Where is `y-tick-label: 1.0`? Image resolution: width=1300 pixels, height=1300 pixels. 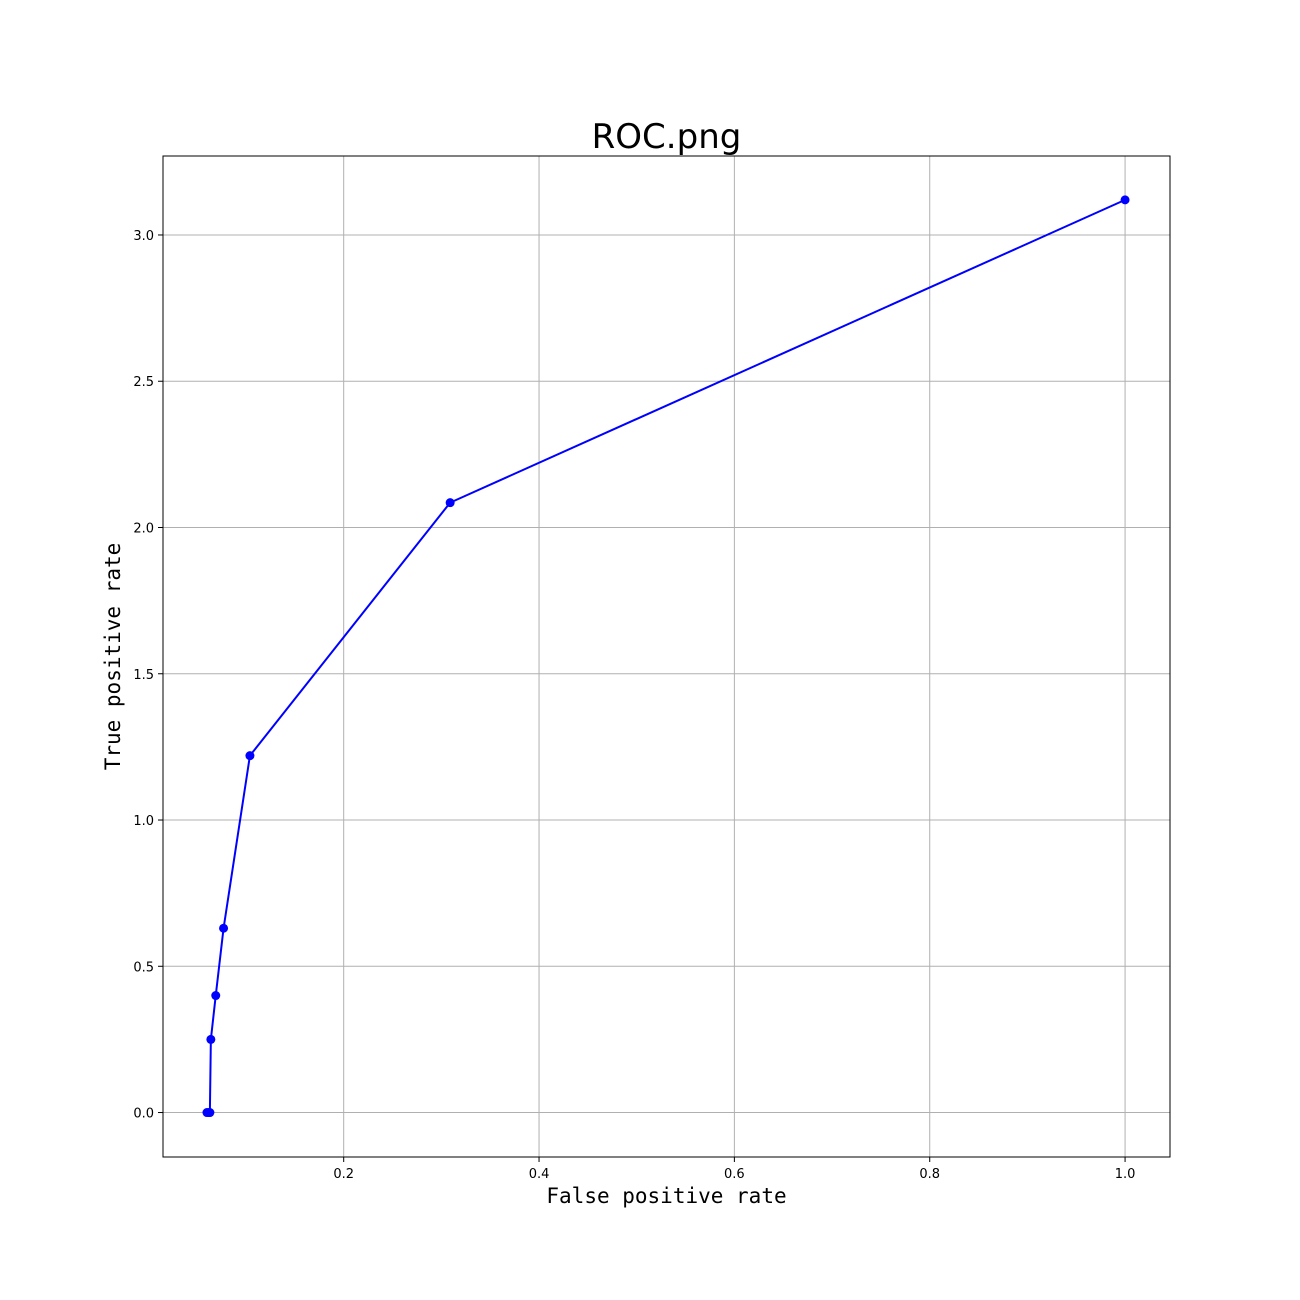 y-tick-label: 1.0 is located at coordinates (143, 821).